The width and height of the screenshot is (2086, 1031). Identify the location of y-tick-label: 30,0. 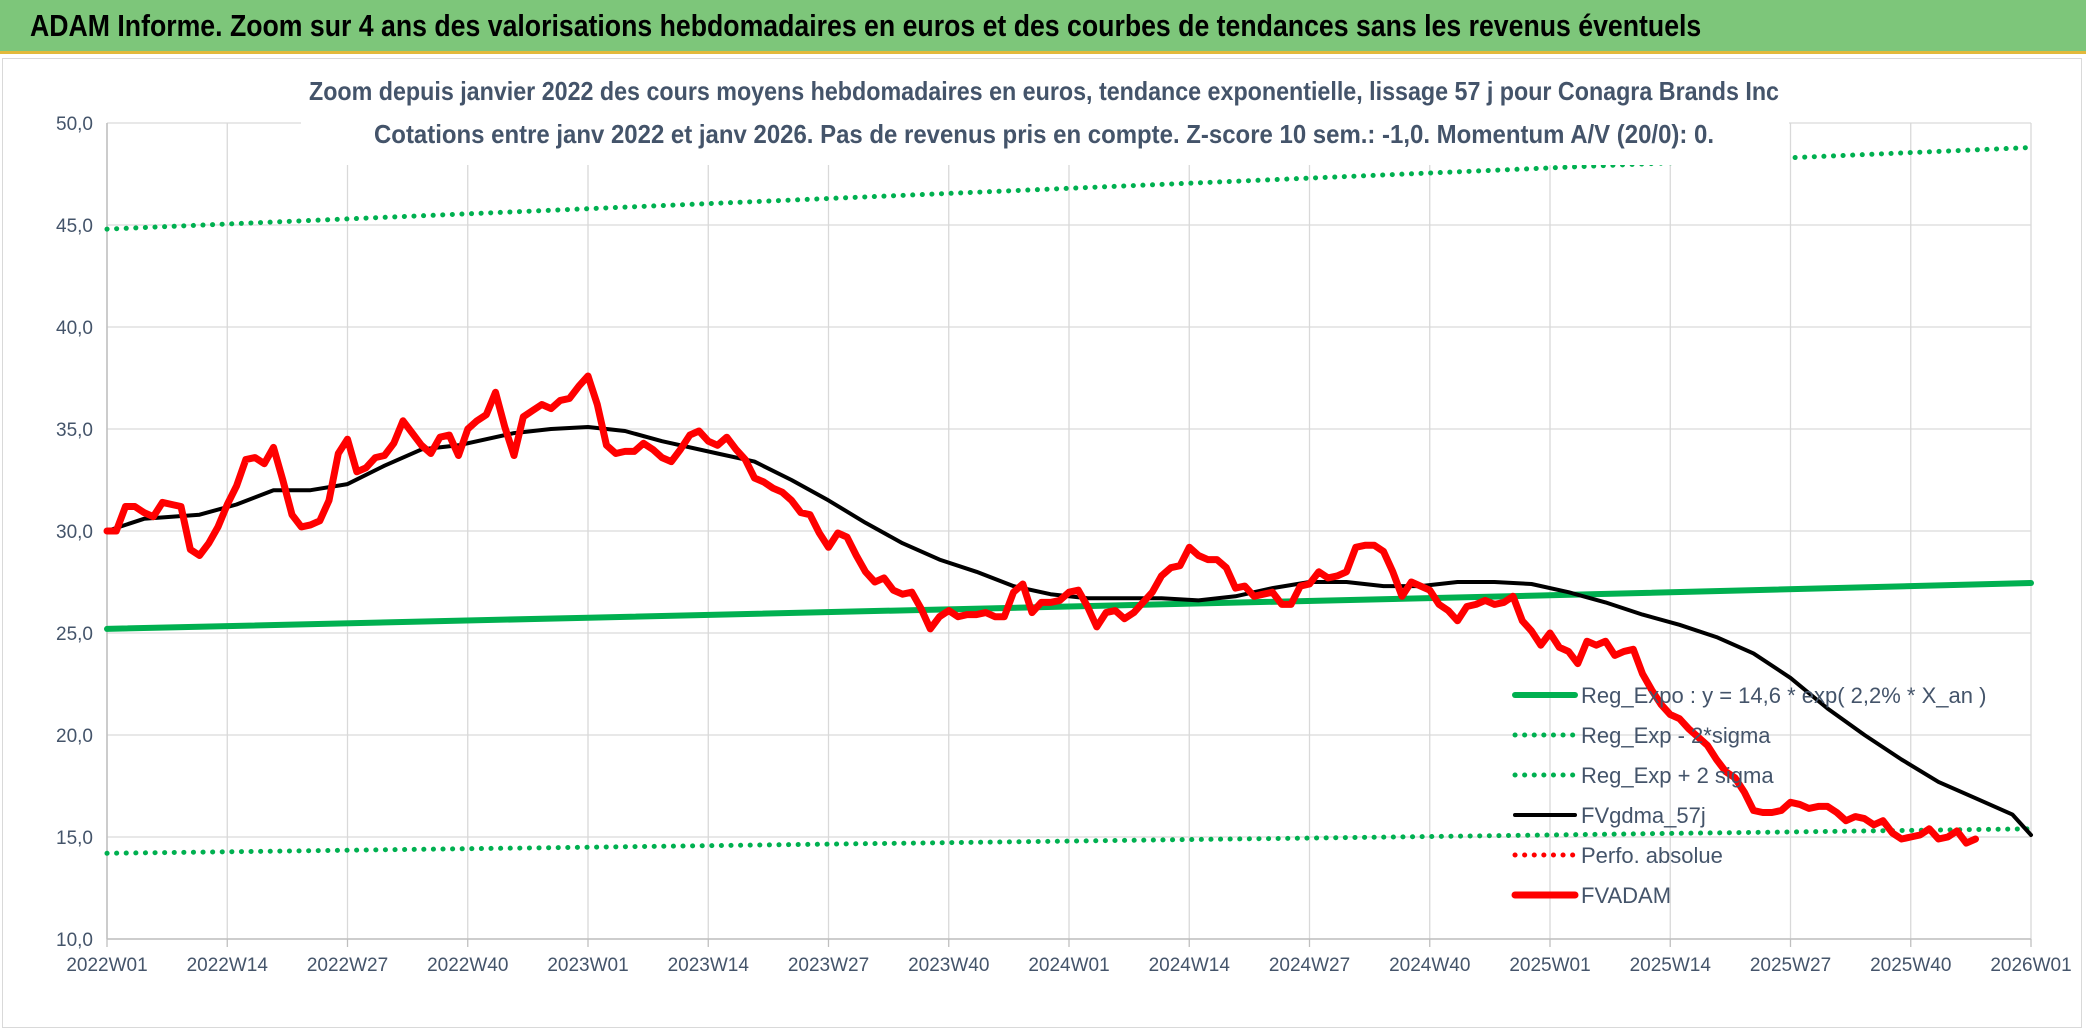
(74, 532).